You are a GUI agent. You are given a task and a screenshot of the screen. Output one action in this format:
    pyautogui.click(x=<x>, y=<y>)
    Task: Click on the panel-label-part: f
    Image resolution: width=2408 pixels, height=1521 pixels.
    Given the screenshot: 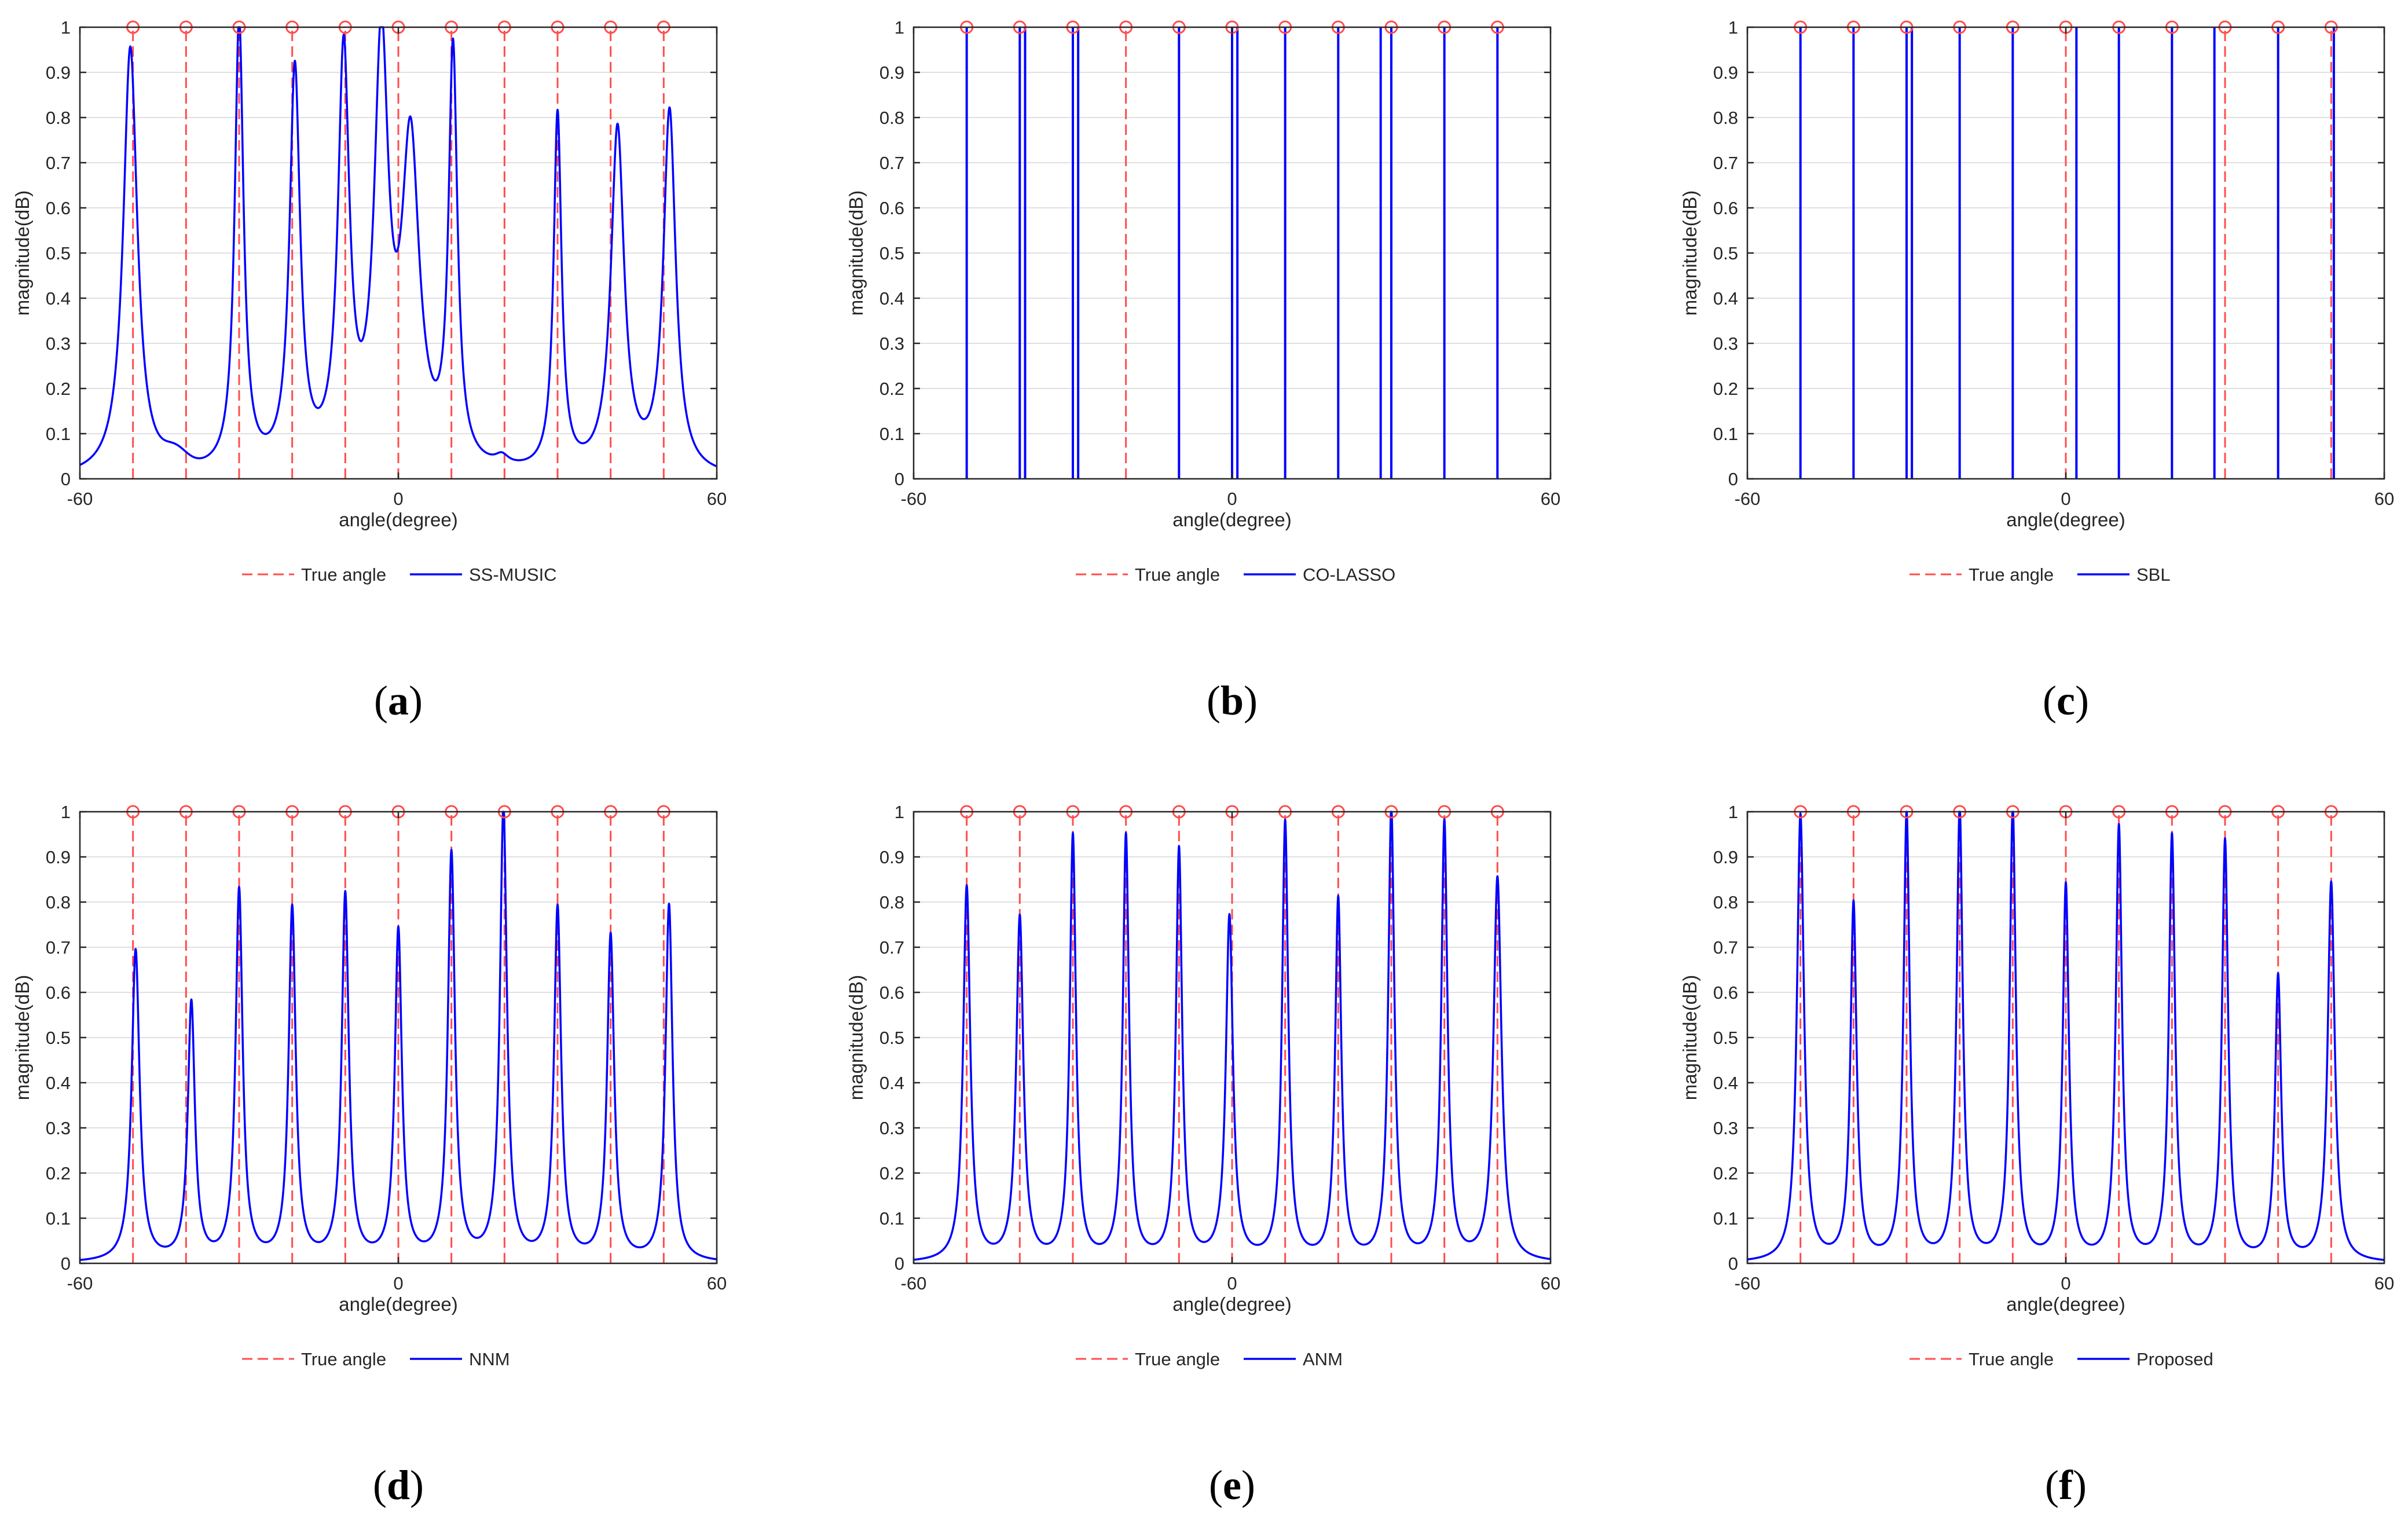 What is the action you would take?
    pyautogui.click(x=2066, y=1485)
    